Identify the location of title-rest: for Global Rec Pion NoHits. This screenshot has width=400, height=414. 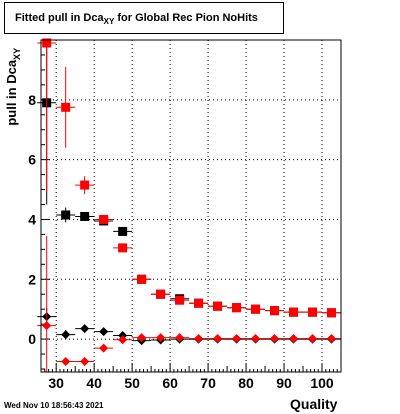
(186, 18).